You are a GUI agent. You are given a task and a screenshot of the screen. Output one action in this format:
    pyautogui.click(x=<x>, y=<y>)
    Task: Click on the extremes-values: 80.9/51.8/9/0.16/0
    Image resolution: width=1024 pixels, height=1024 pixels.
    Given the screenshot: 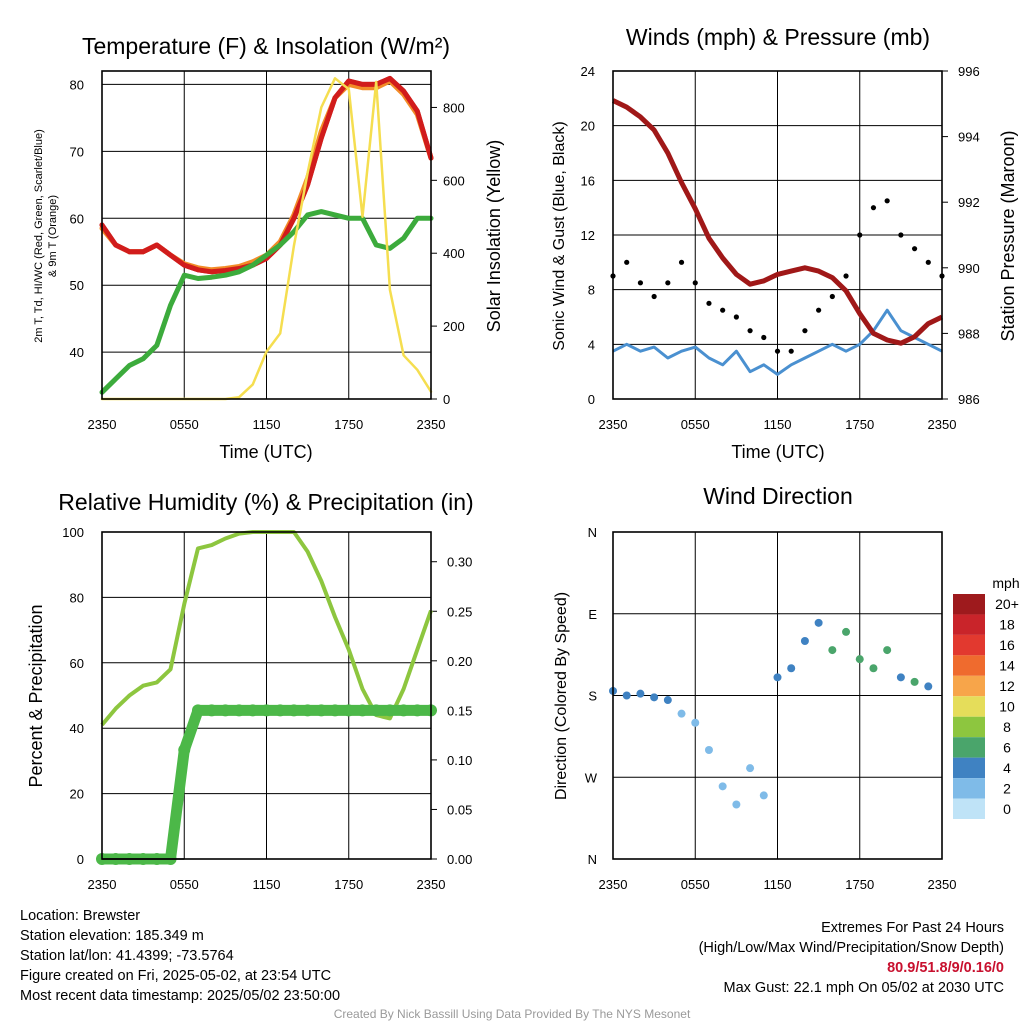 What is the action you would take?
    pyautogui.click(x=945, y=968)
    